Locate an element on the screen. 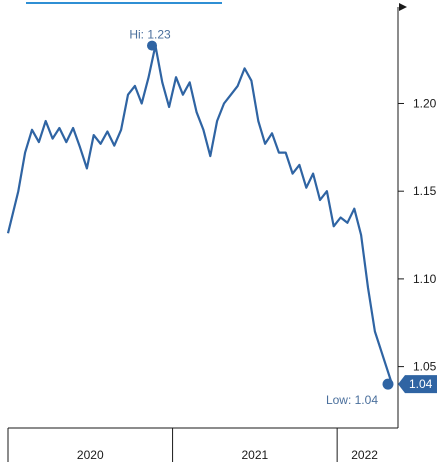  x-tick-label-1: 2021 is located at coordinates (255, 455).